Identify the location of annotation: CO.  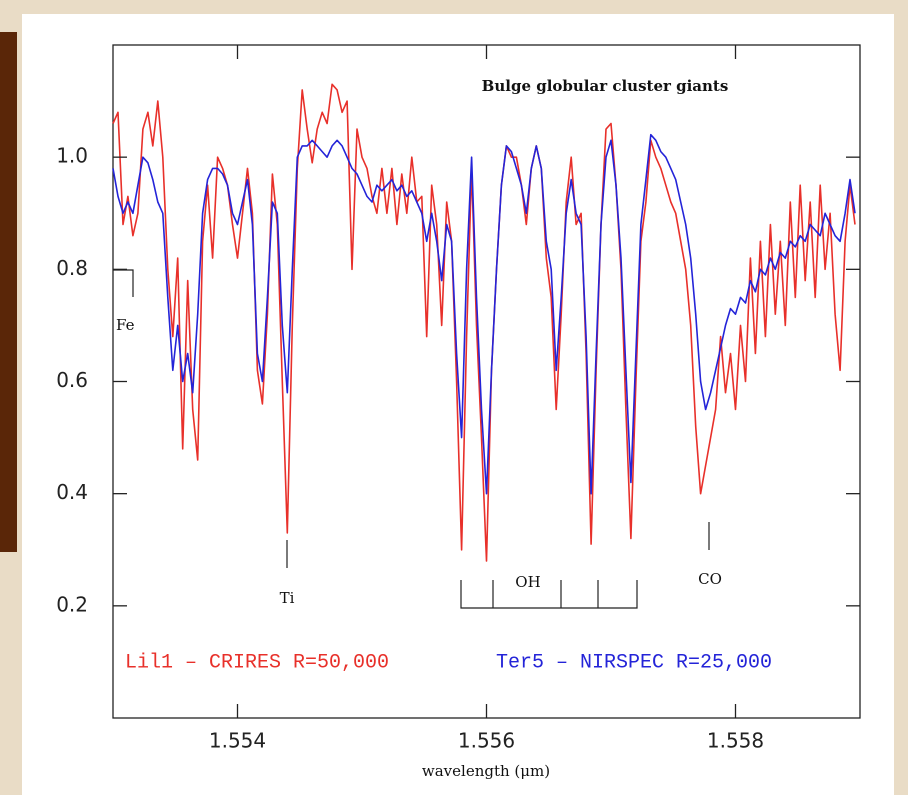
(710, 579).